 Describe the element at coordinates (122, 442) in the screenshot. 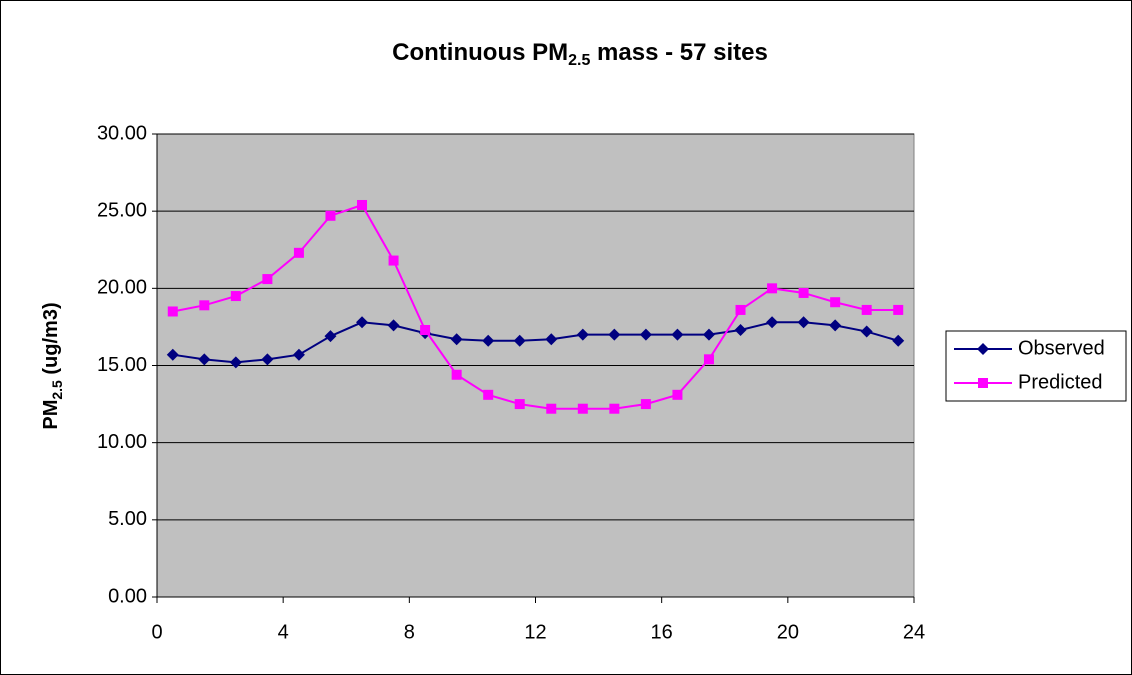

I see `y-tick-label: 10.00` at that location.